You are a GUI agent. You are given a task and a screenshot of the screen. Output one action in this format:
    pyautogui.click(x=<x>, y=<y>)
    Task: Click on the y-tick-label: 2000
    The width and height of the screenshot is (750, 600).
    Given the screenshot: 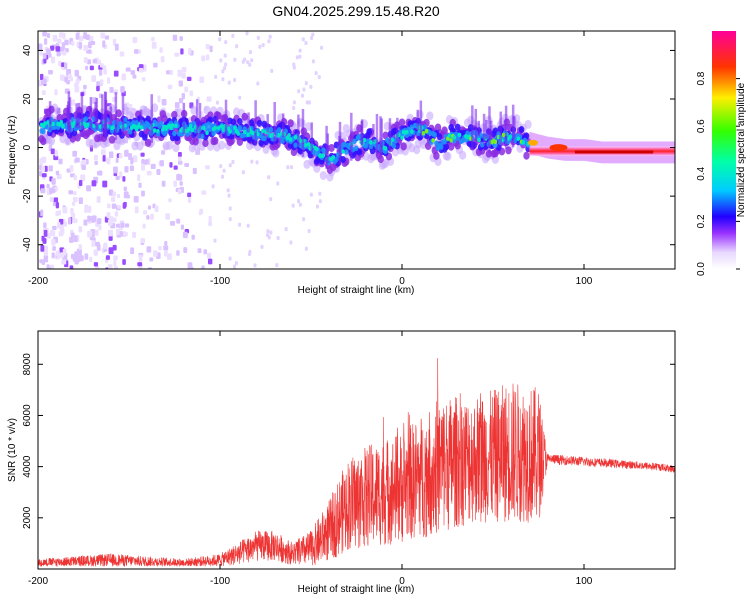 What is the action you would take?
    pyautogui.click(x=27, y=517)
    